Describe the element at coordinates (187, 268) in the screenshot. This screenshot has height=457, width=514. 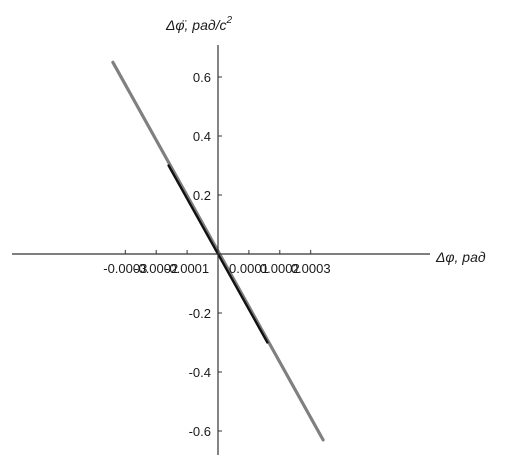
I see `x-tick-label: -0.0001` at that location.